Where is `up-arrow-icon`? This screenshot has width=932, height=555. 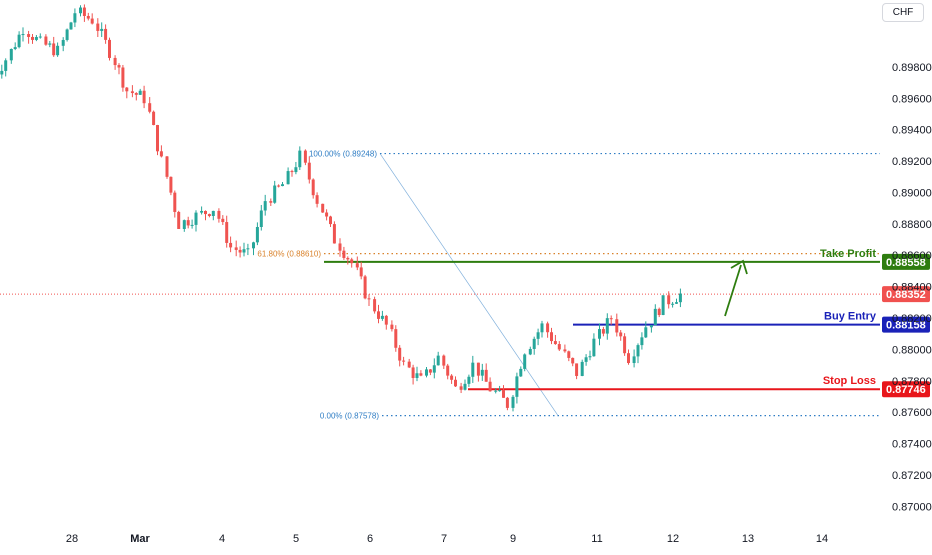 up-arrow-icon is located at coordinates (733, 290).